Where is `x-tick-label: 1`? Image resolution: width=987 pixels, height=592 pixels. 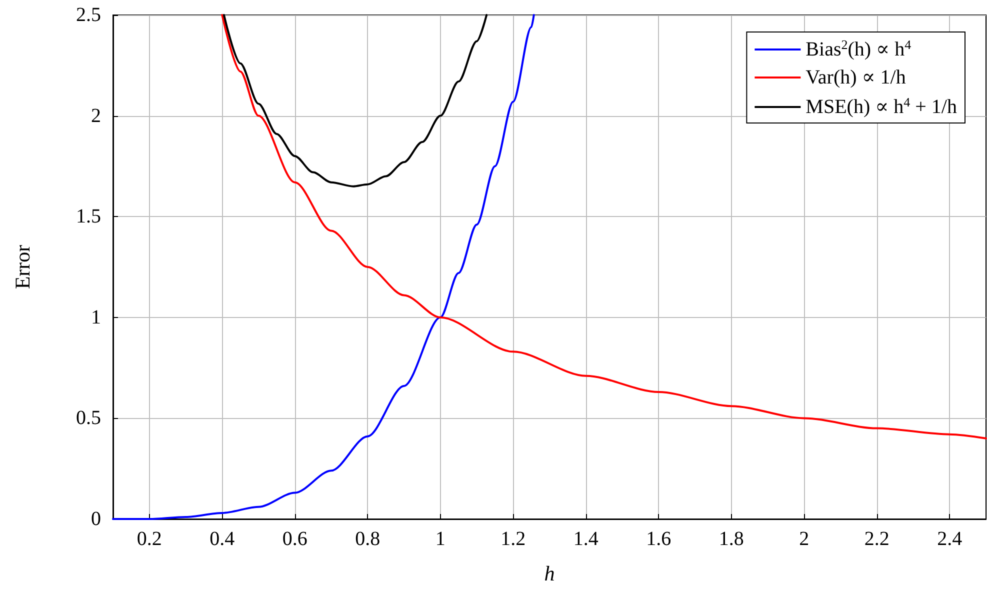 x-tick-label: 1 is located at coordinates (440, 539).